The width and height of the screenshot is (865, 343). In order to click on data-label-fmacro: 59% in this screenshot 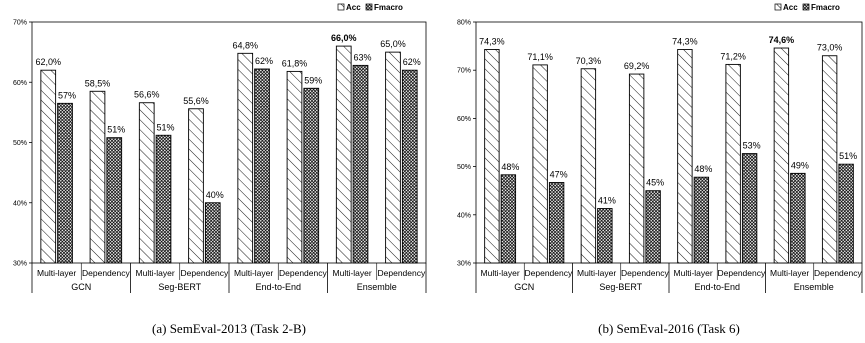, I will do `click(313, 80)`.